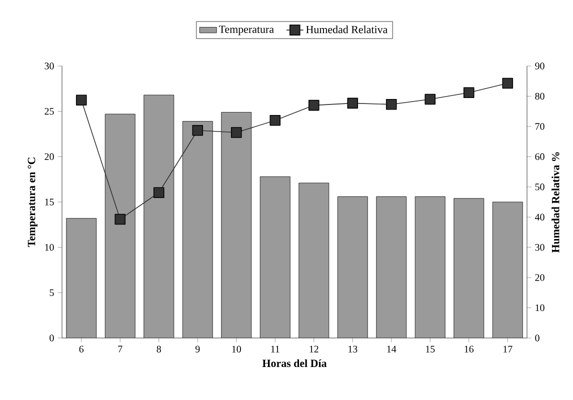 The width and height of the screenshot is (573, 400). I want to click on x-tick-label: 17, so click(508, 349).